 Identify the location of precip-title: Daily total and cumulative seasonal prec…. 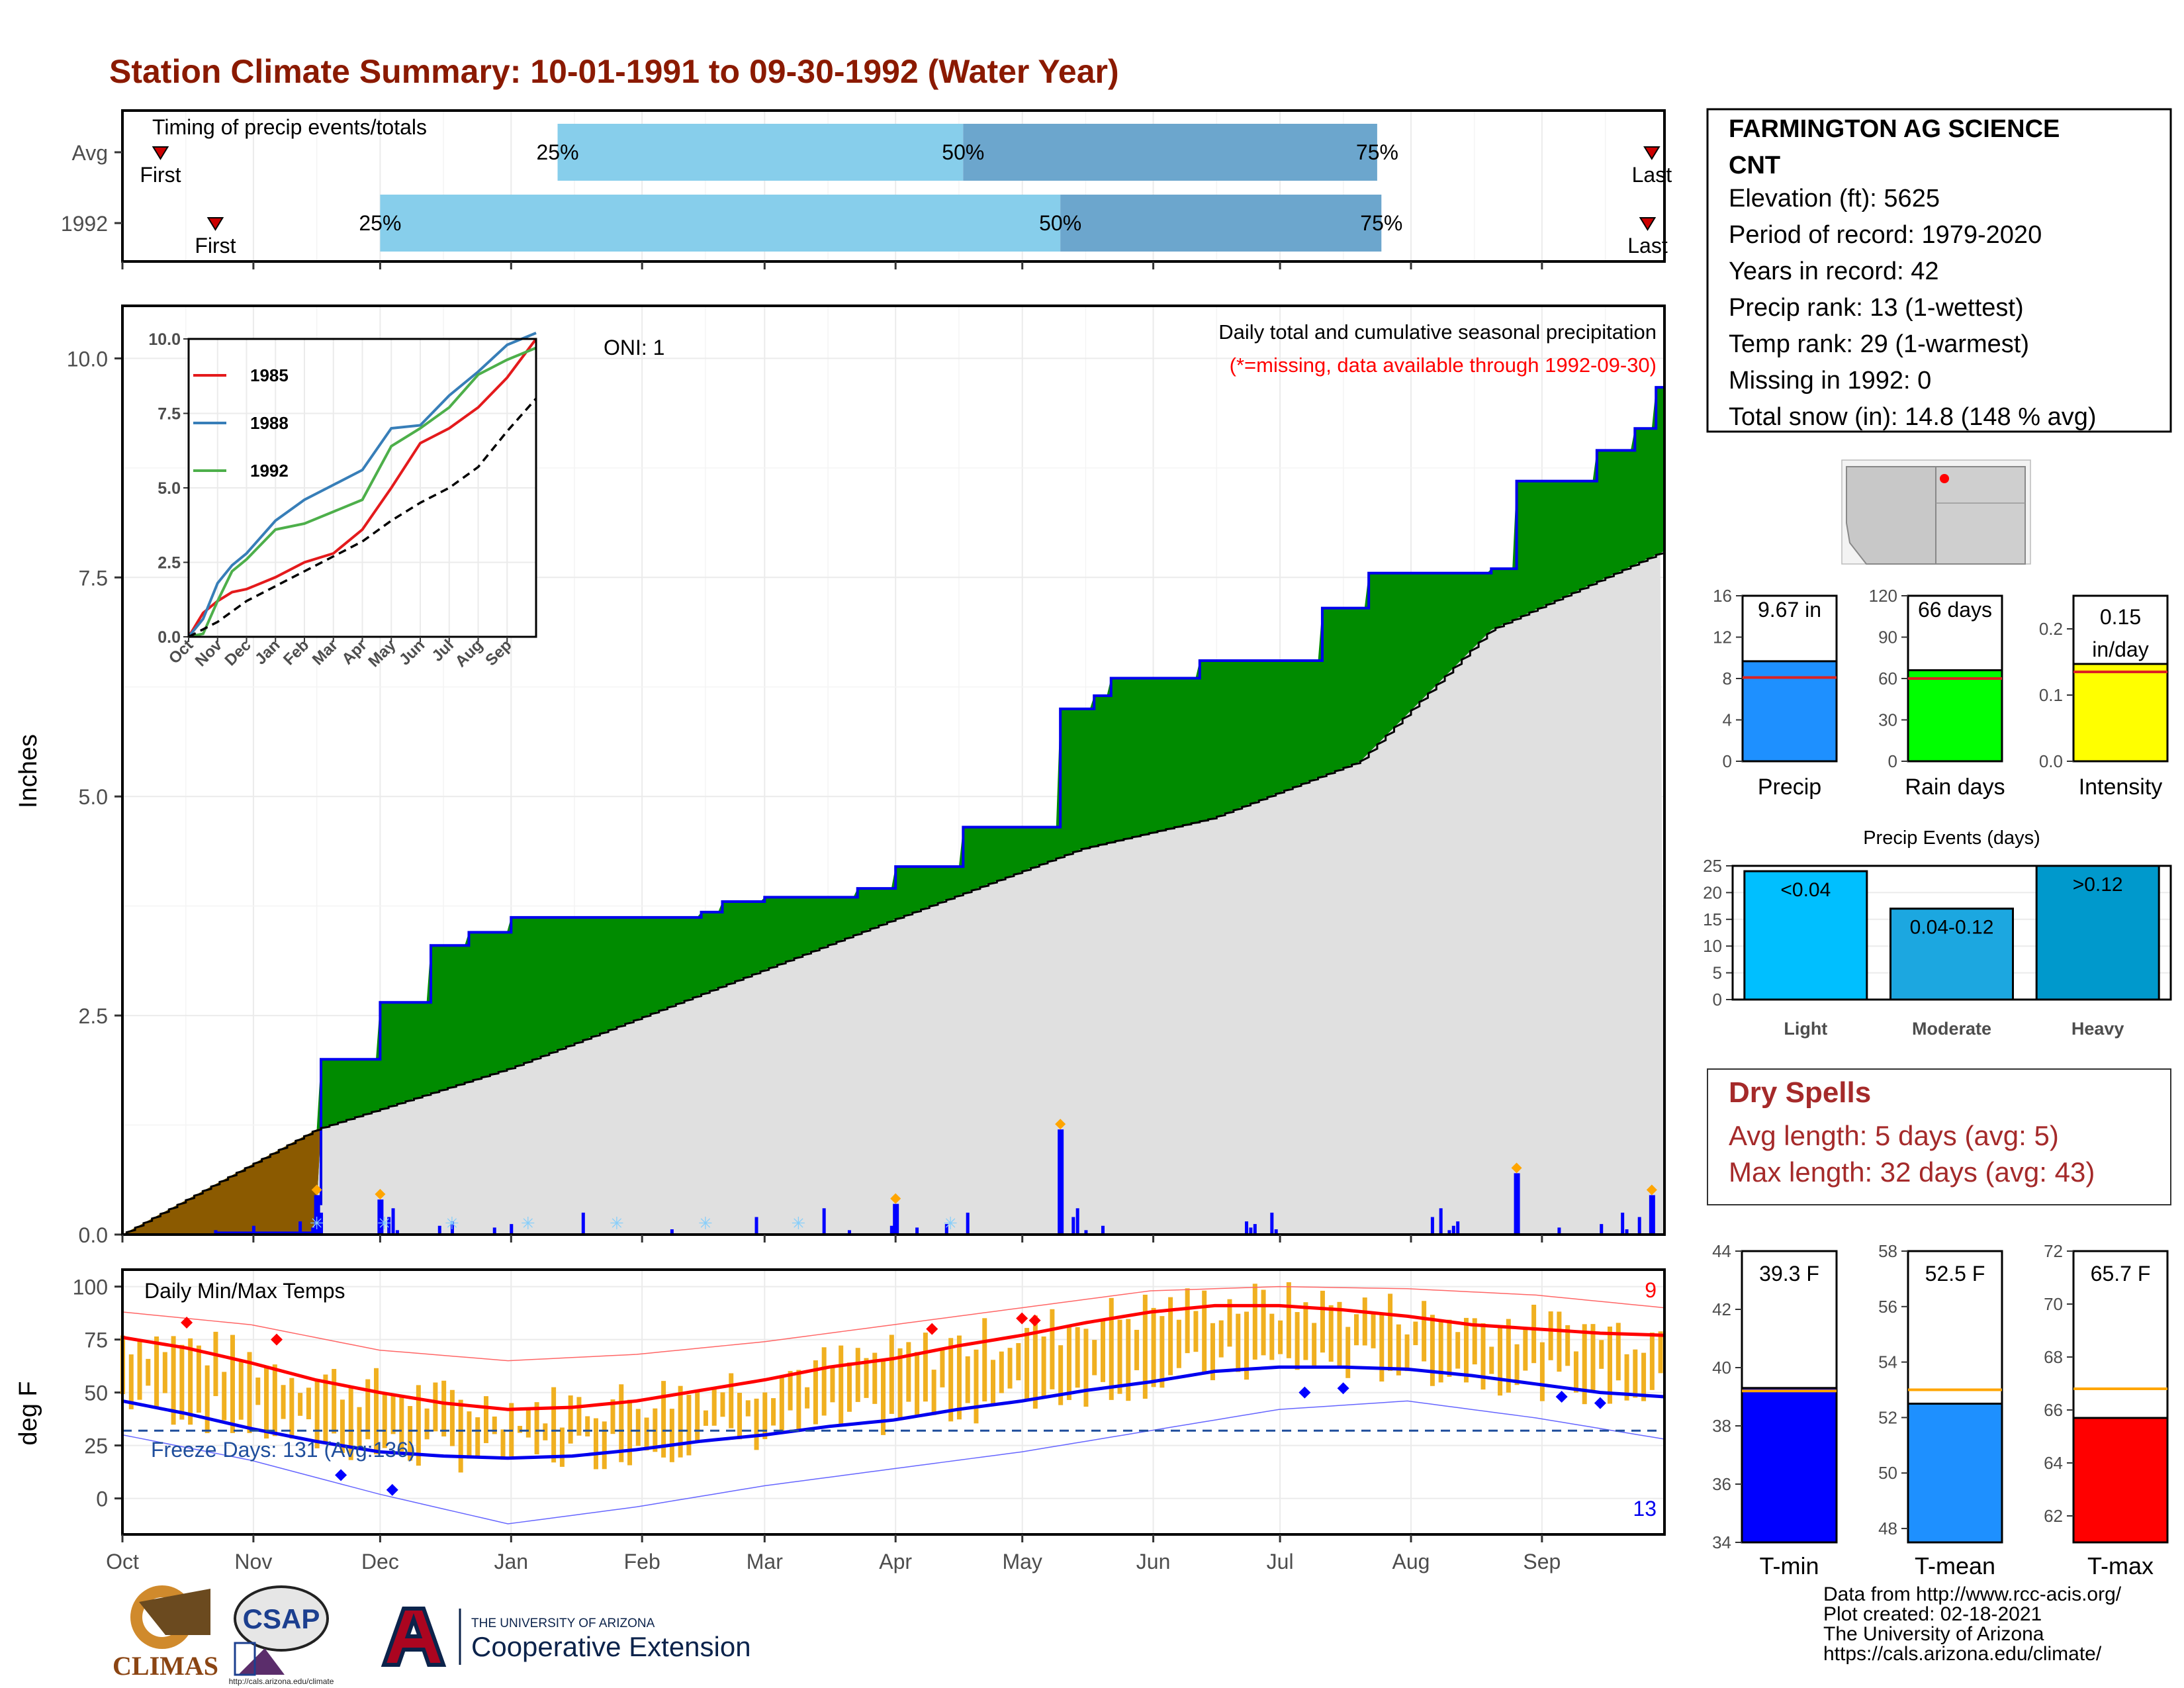
(1437, 332).